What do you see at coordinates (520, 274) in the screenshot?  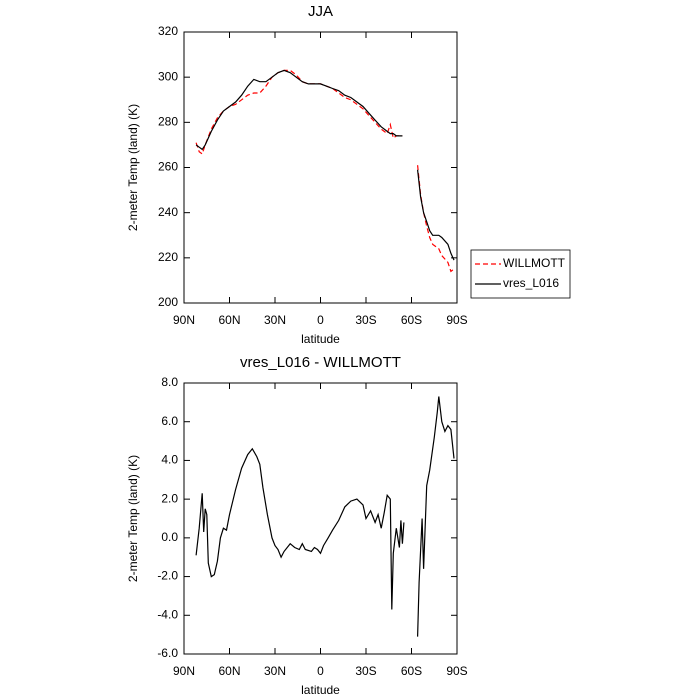 I see `legend-box` at bounding box center [520, 274].